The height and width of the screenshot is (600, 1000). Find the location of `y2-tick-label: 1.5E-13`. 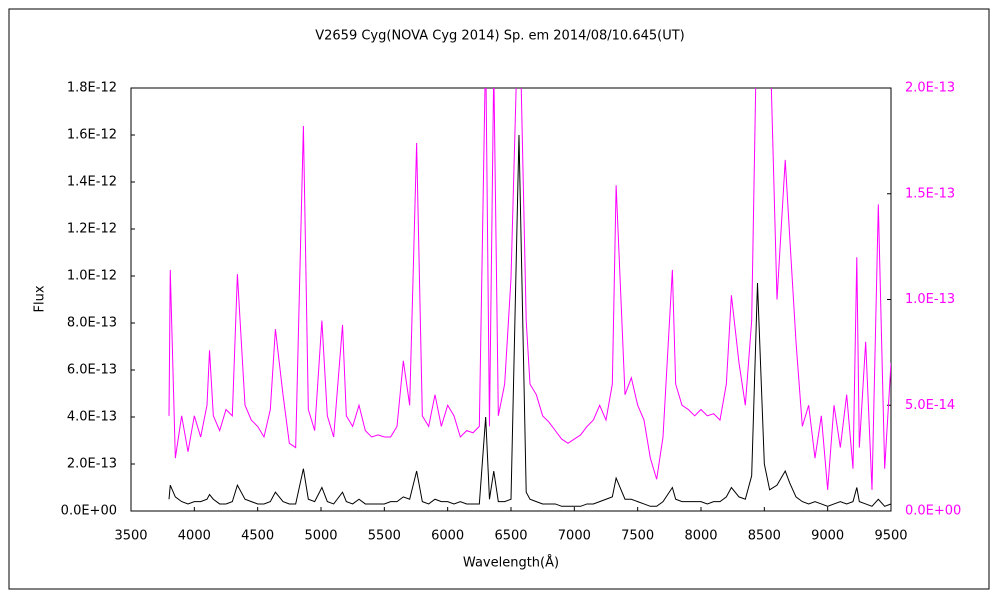

y2-tick-label: 1.5E-13 is located at coordinates (930, 193).